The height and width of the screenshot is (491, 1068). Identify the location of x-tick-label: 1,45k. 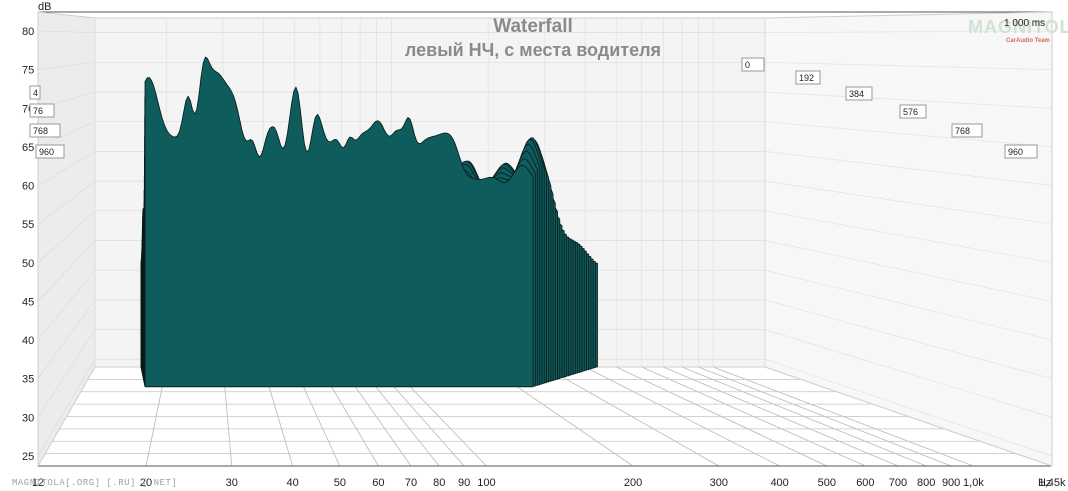
(1052, 483).